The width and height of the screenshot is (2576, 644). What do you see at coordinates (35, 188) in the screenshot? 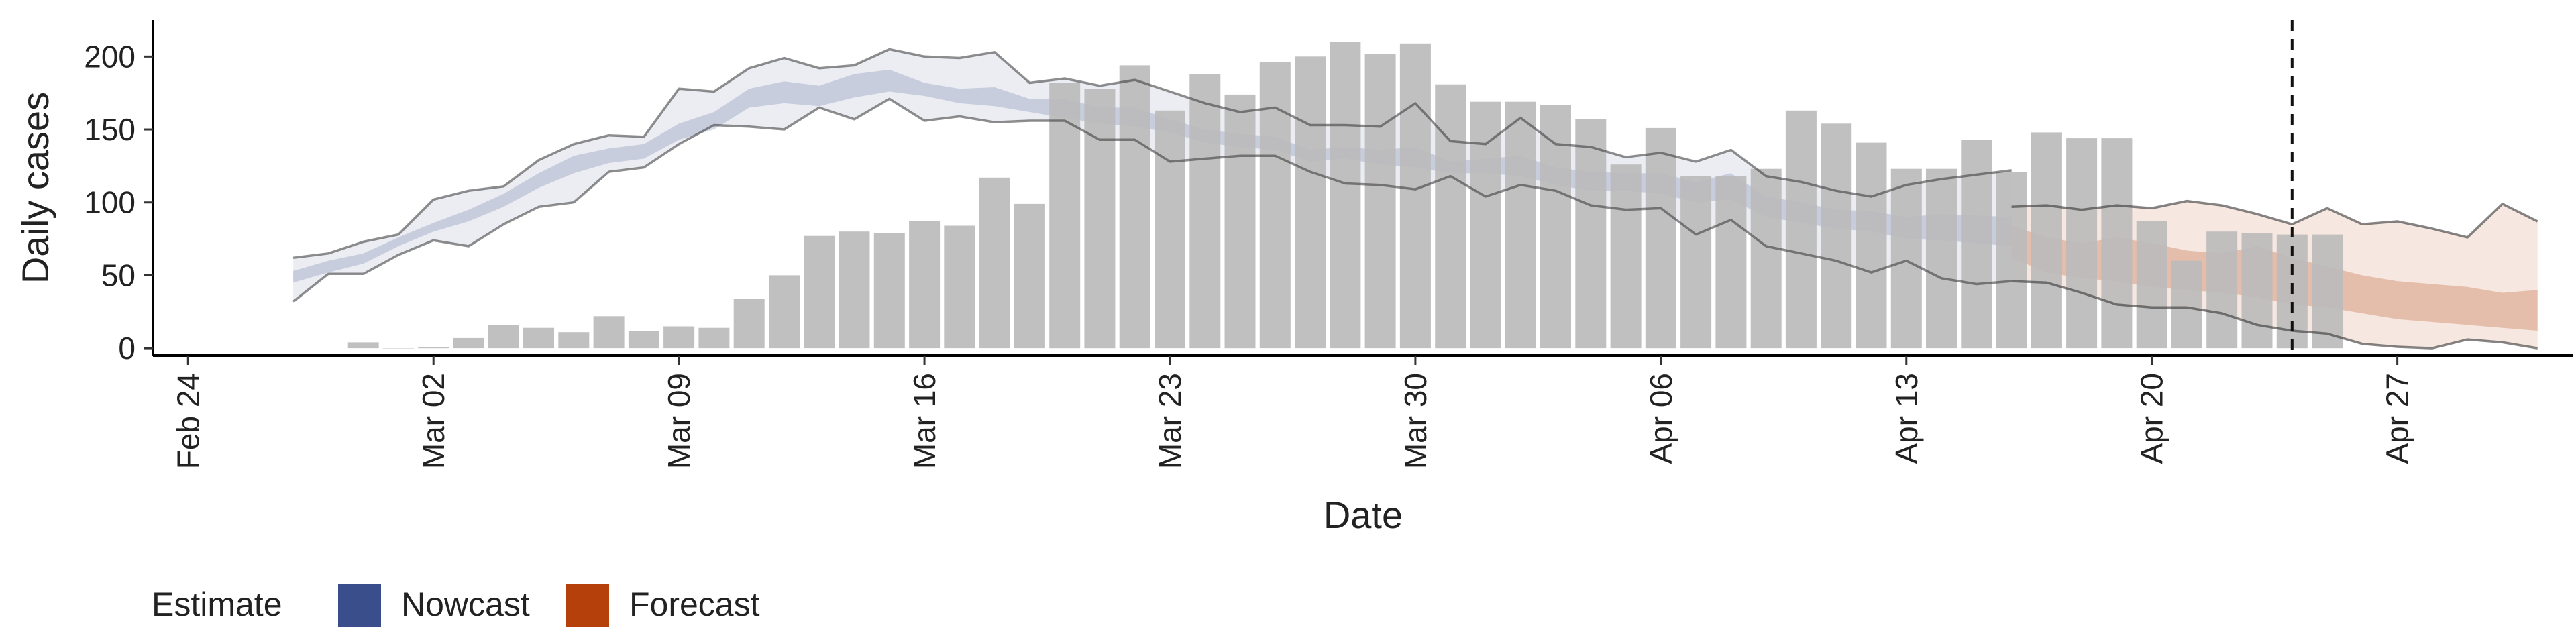
I see `y-axis-title: Daily cases` at bounding box center [35, 188].